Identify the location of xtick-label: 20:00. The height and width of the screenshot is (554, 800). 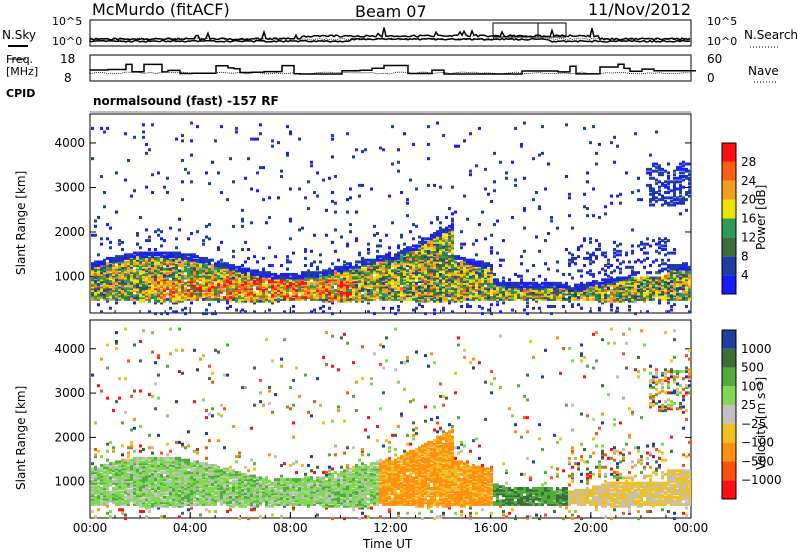
(591, 528).